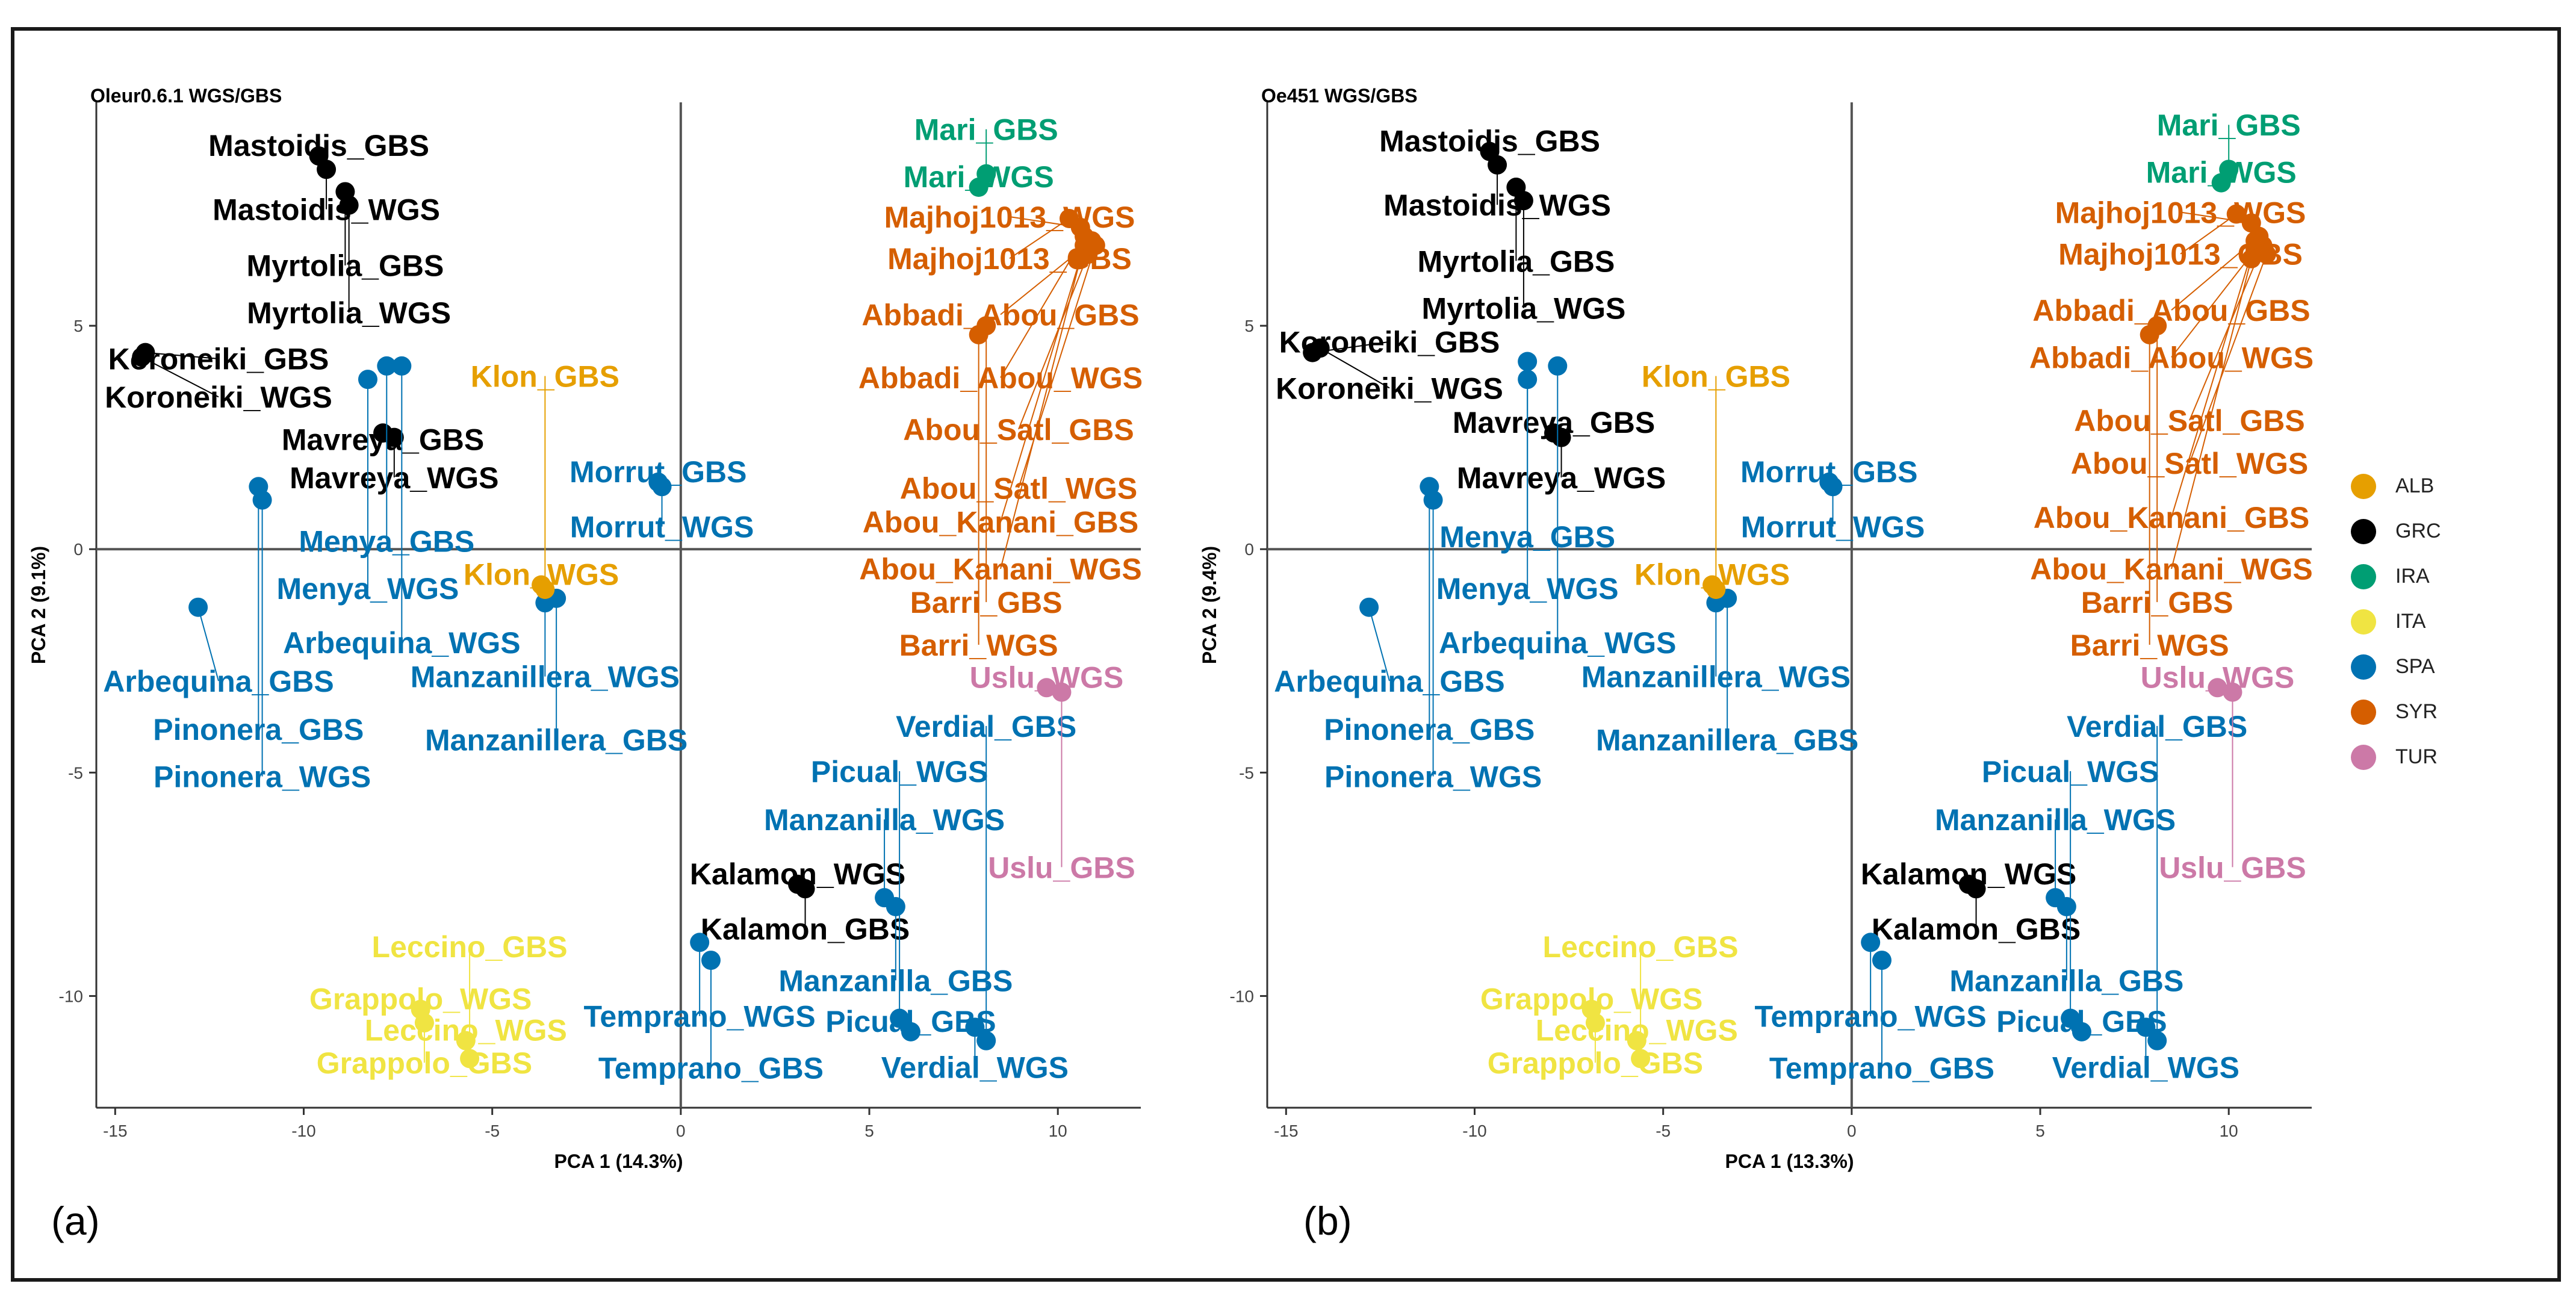 Image resolution: width=2576 pixels, height=1313 pixels. Describe the element at coordinates (383, 439) in the screenshot. I see `point-label: Mavreya_GBS` at that location.